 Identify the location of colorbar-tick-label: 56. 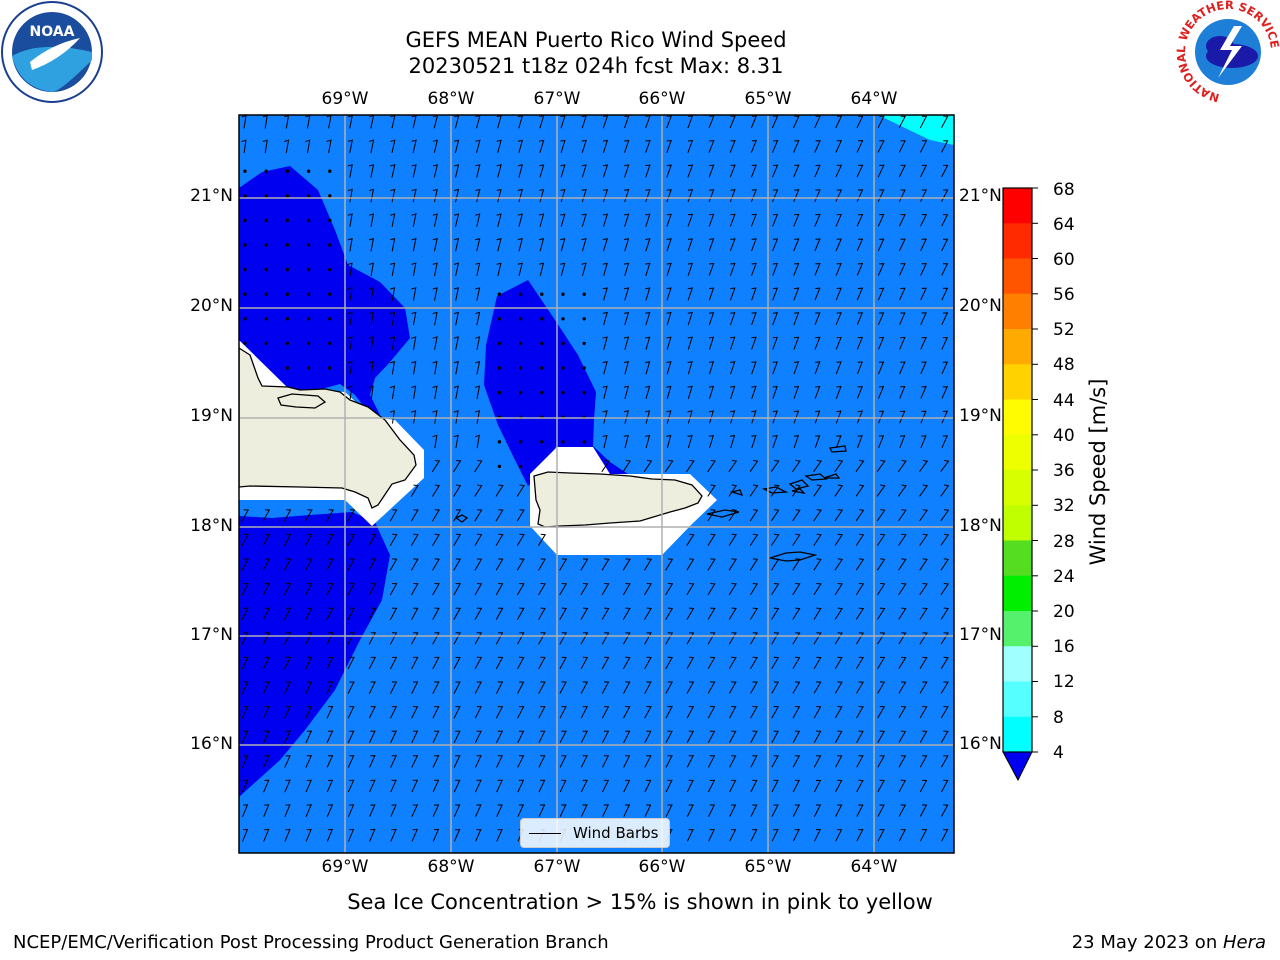
(1064, 295).